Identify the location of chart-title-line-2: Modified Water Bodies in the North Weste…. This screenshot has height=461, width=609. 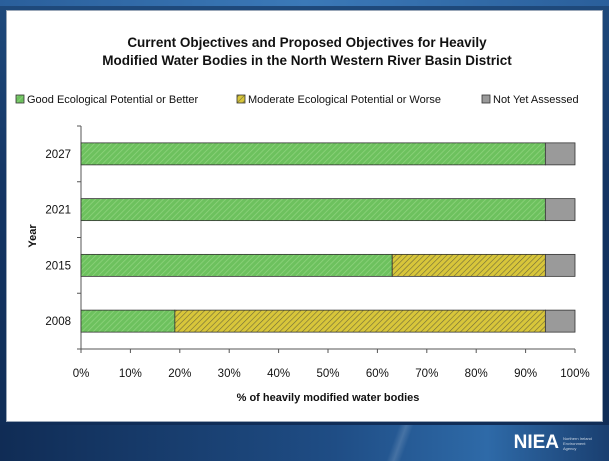
(307, 60).